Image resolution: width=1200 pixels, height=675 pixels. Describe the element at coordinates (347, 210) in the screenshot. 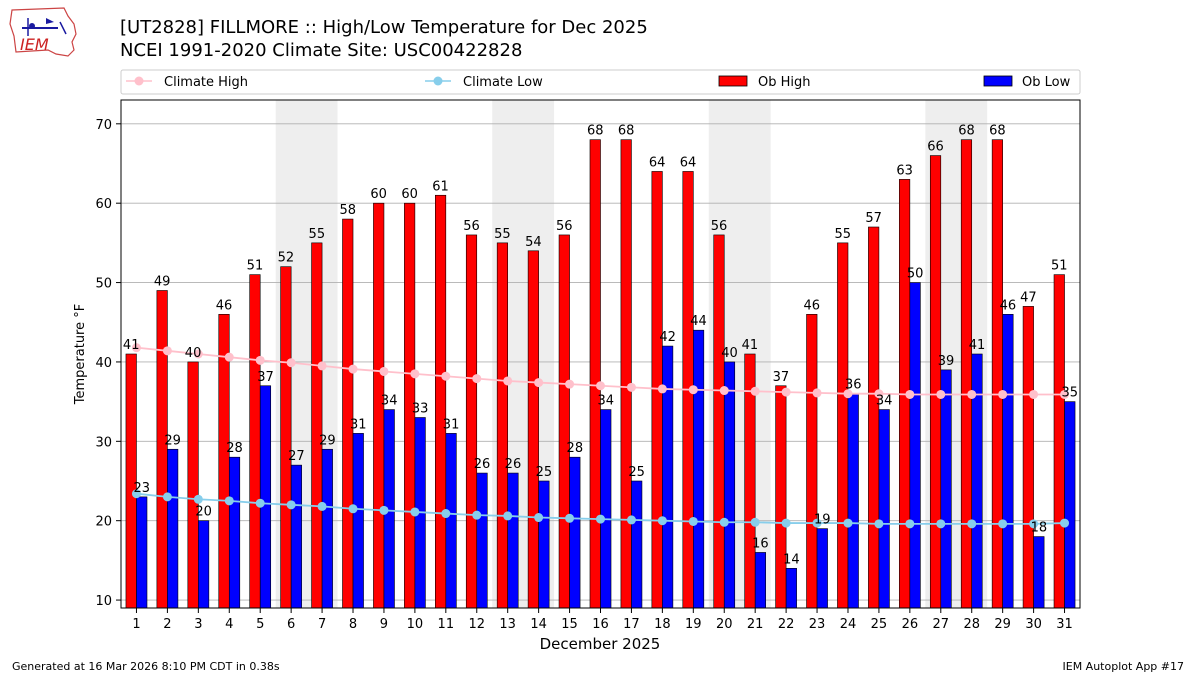

I see `ob-high-value-label: 58` at that location.